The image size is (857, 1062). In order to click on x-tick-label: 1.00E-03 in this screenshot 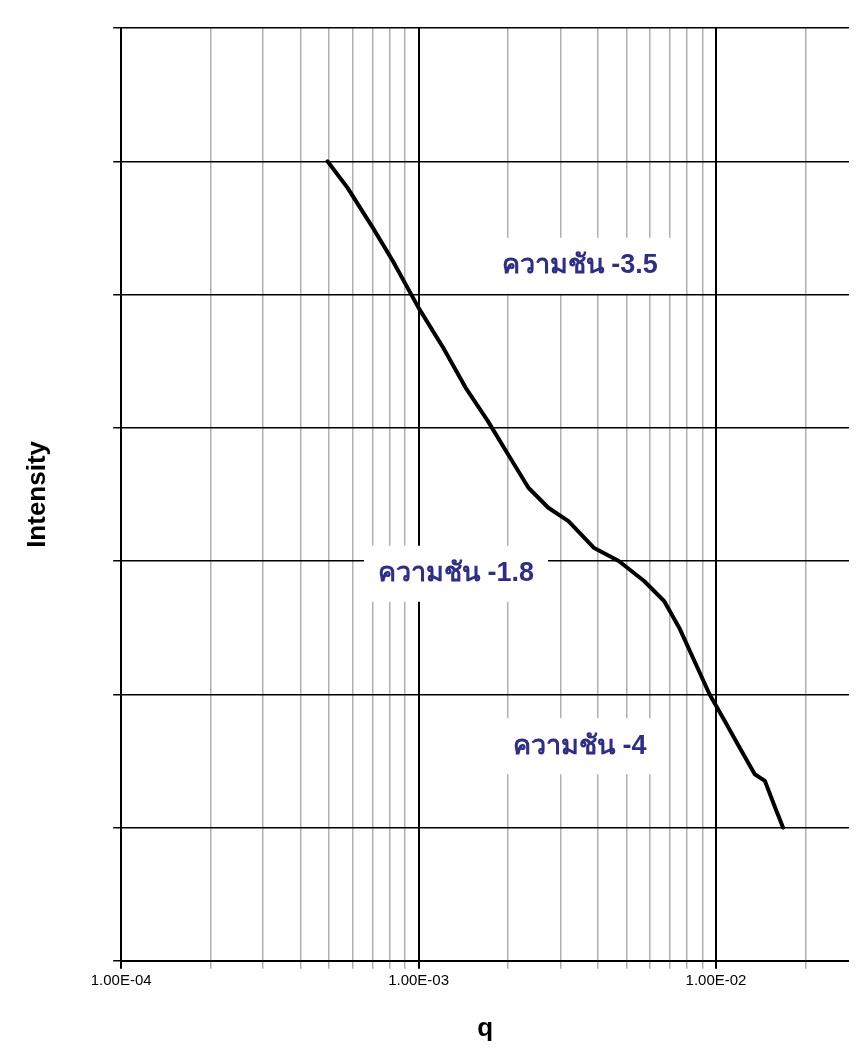, I will do `click(419, 979)`.